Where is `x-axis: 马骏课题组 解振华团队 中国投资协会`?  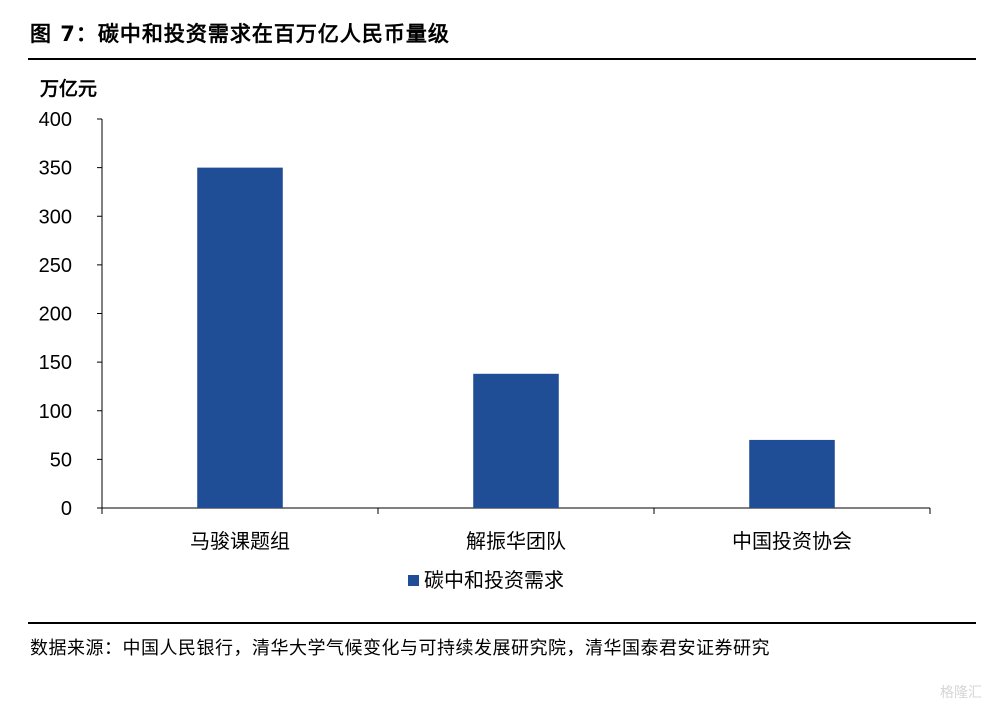
x-axis: 马骏课题组 解振华团队 中国投资协会 is located at coordinates (516, 530).